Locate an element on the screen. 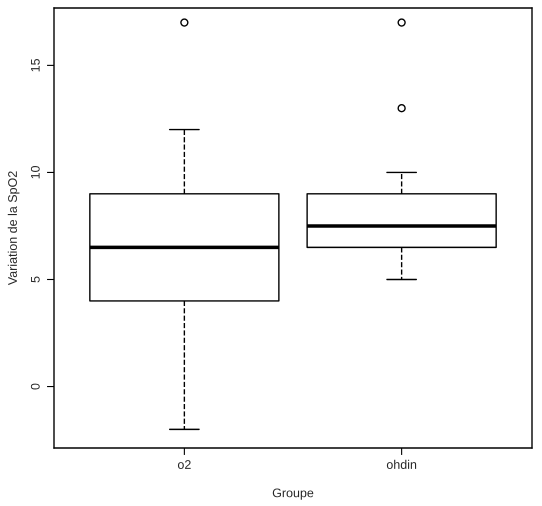  y-tick-label: 5 is located at coordinates (35, 279).